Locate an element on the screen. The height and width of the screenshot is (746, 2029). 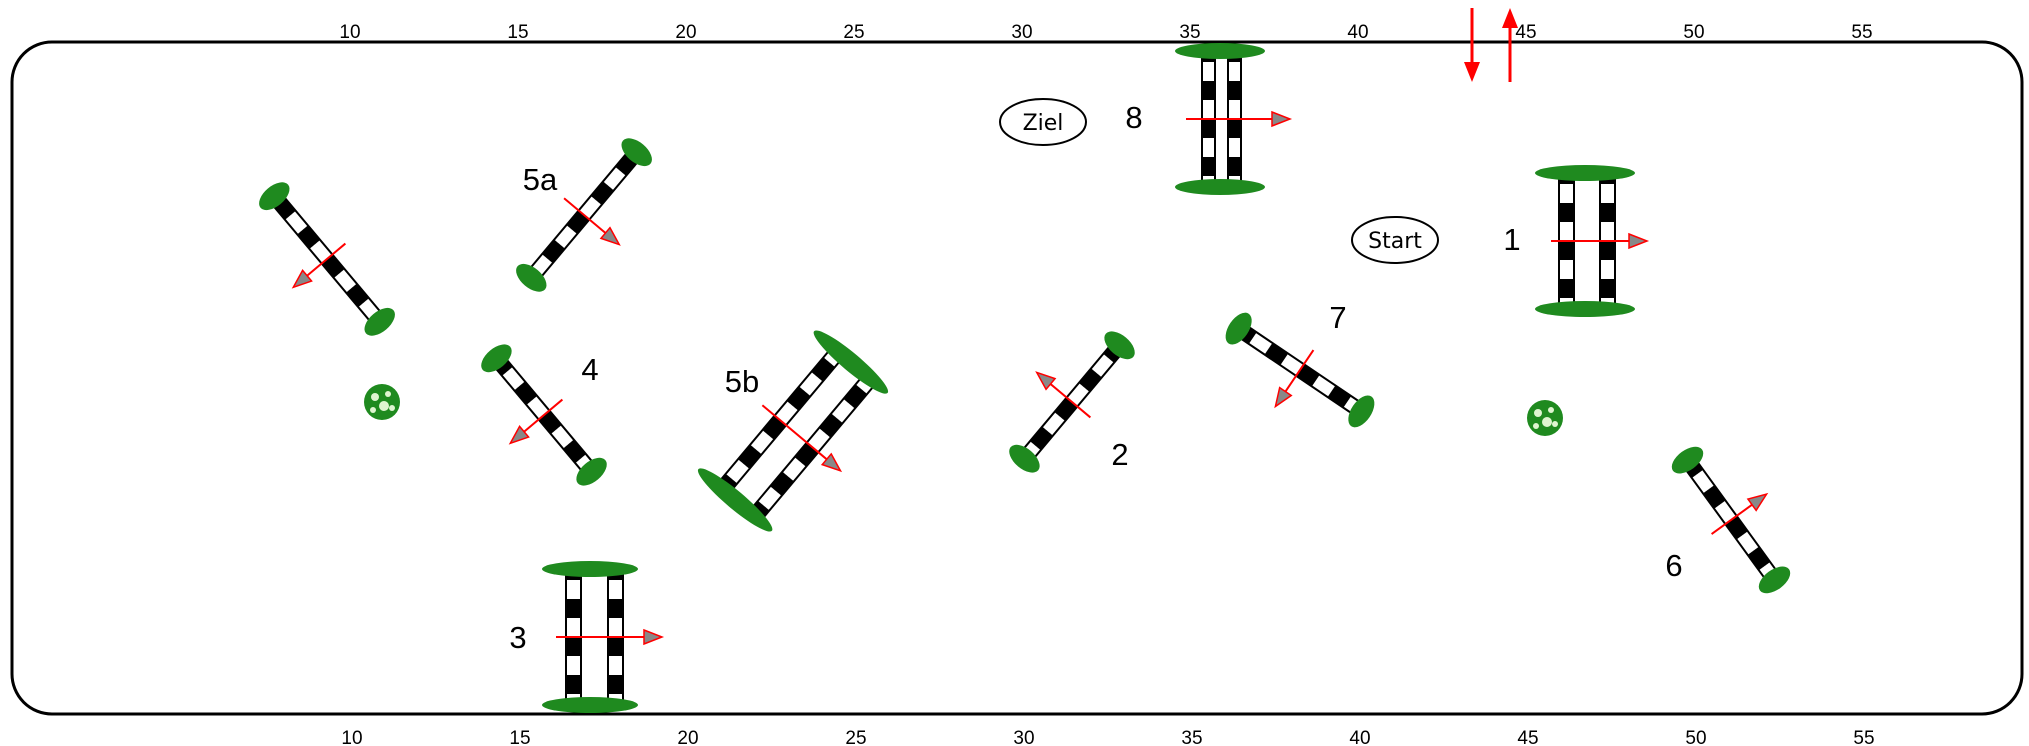
jump-5a is located at coordinates (584, 215).